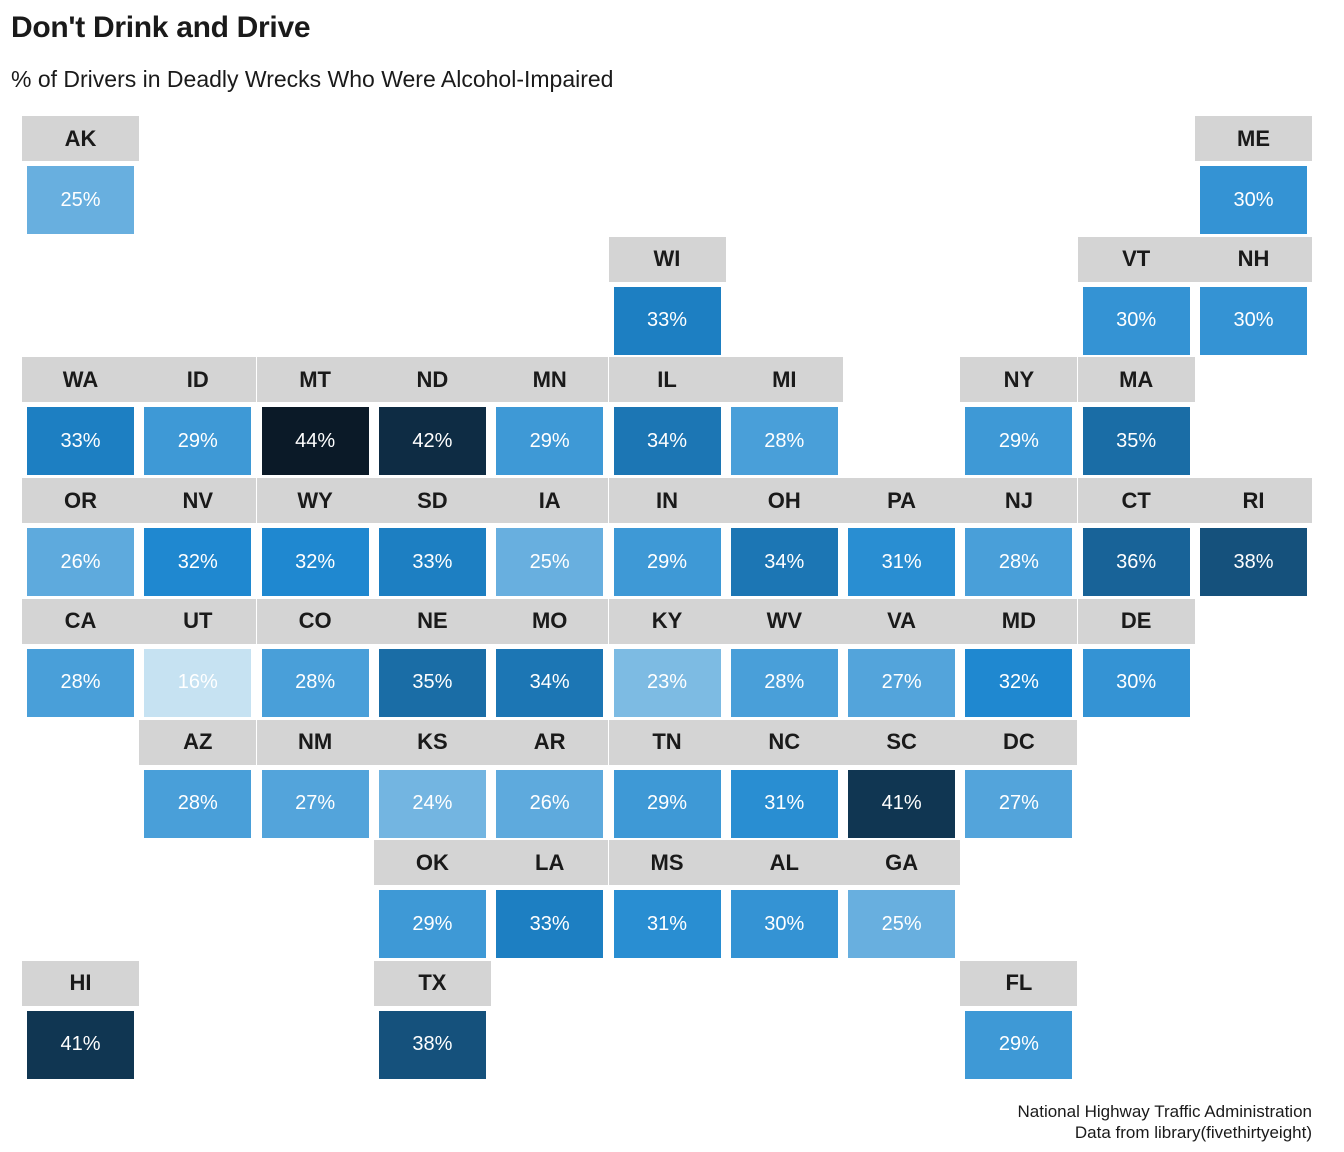  What do you see at coordinates (315, 562) in the screenshot?
I see `state-value-cell: 32%` at bounding box center [315, 562].